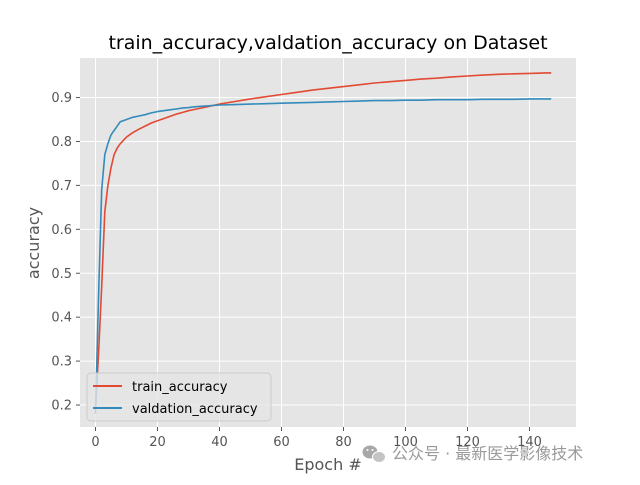 The height and width of the screenshot is (485, 640). I want to click on legend: train_accuracy valdation_accuracy, so click(179, 397).